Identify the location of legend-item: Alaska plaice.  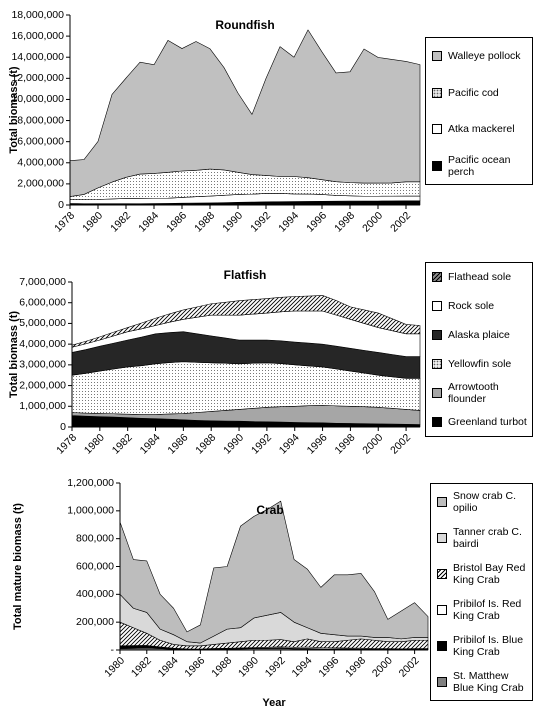
(479, 335).